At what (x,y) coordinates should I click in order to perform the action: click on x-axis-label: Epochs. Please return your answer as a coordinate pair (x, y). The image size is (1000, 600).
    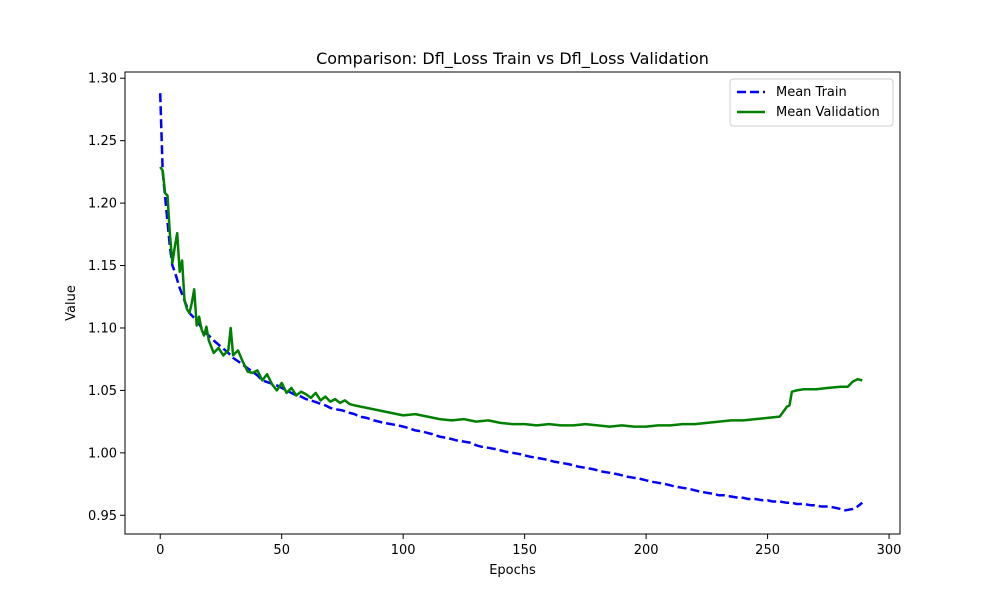
    Looking at the image, I should click on (512, 570).